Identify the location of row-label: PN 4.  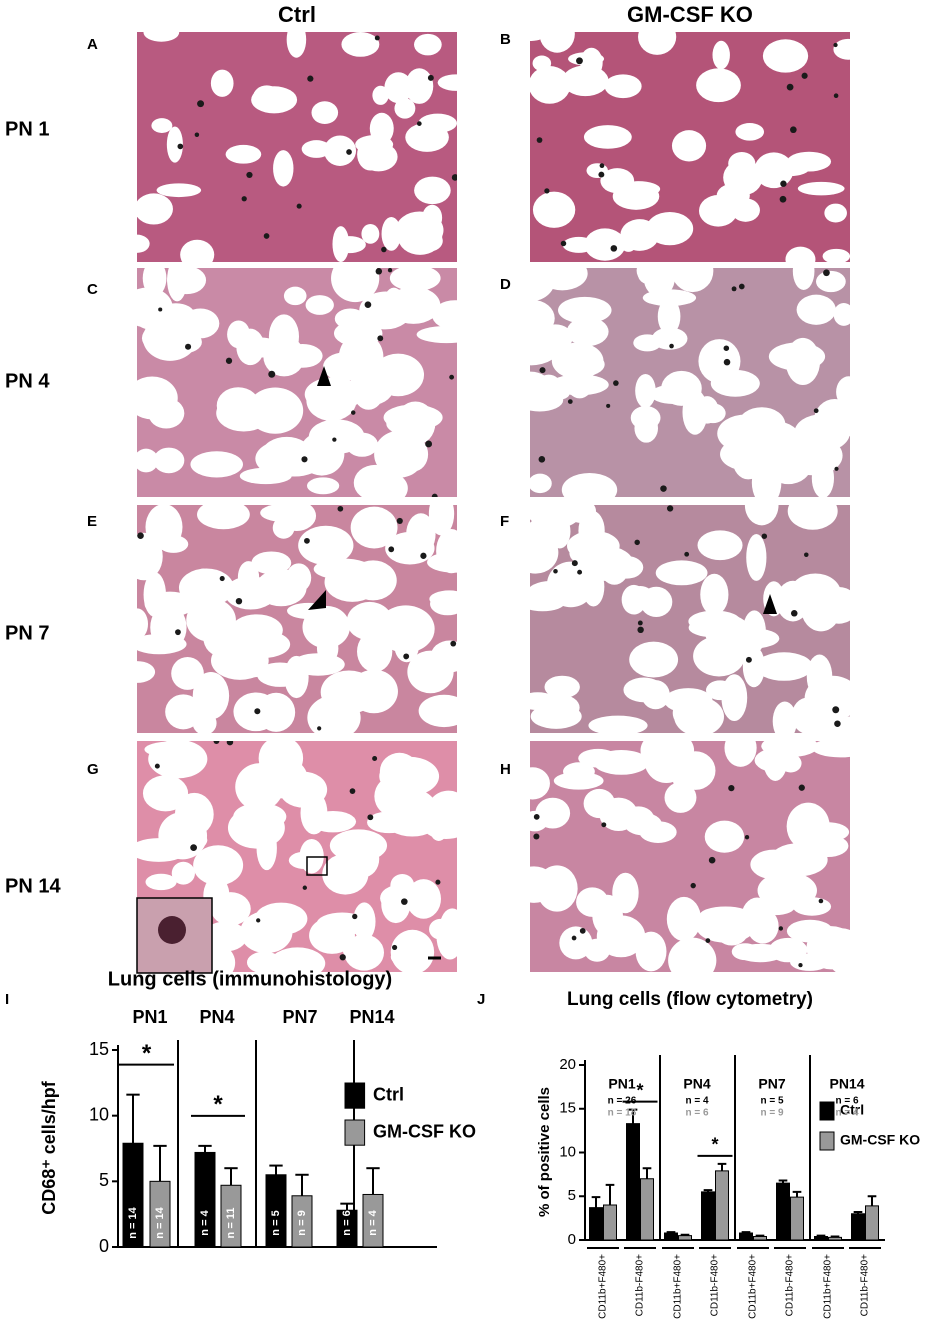
(27, 381).